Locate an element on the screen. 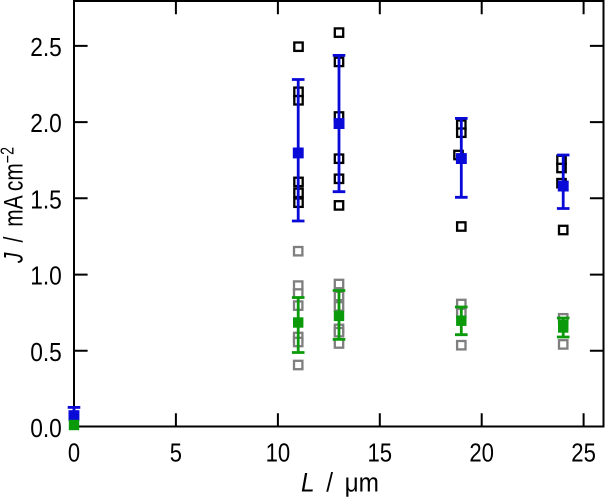 The height and width of the screenshot is (501, 605). svg-text: 10 is located at coordinates (278, 453).